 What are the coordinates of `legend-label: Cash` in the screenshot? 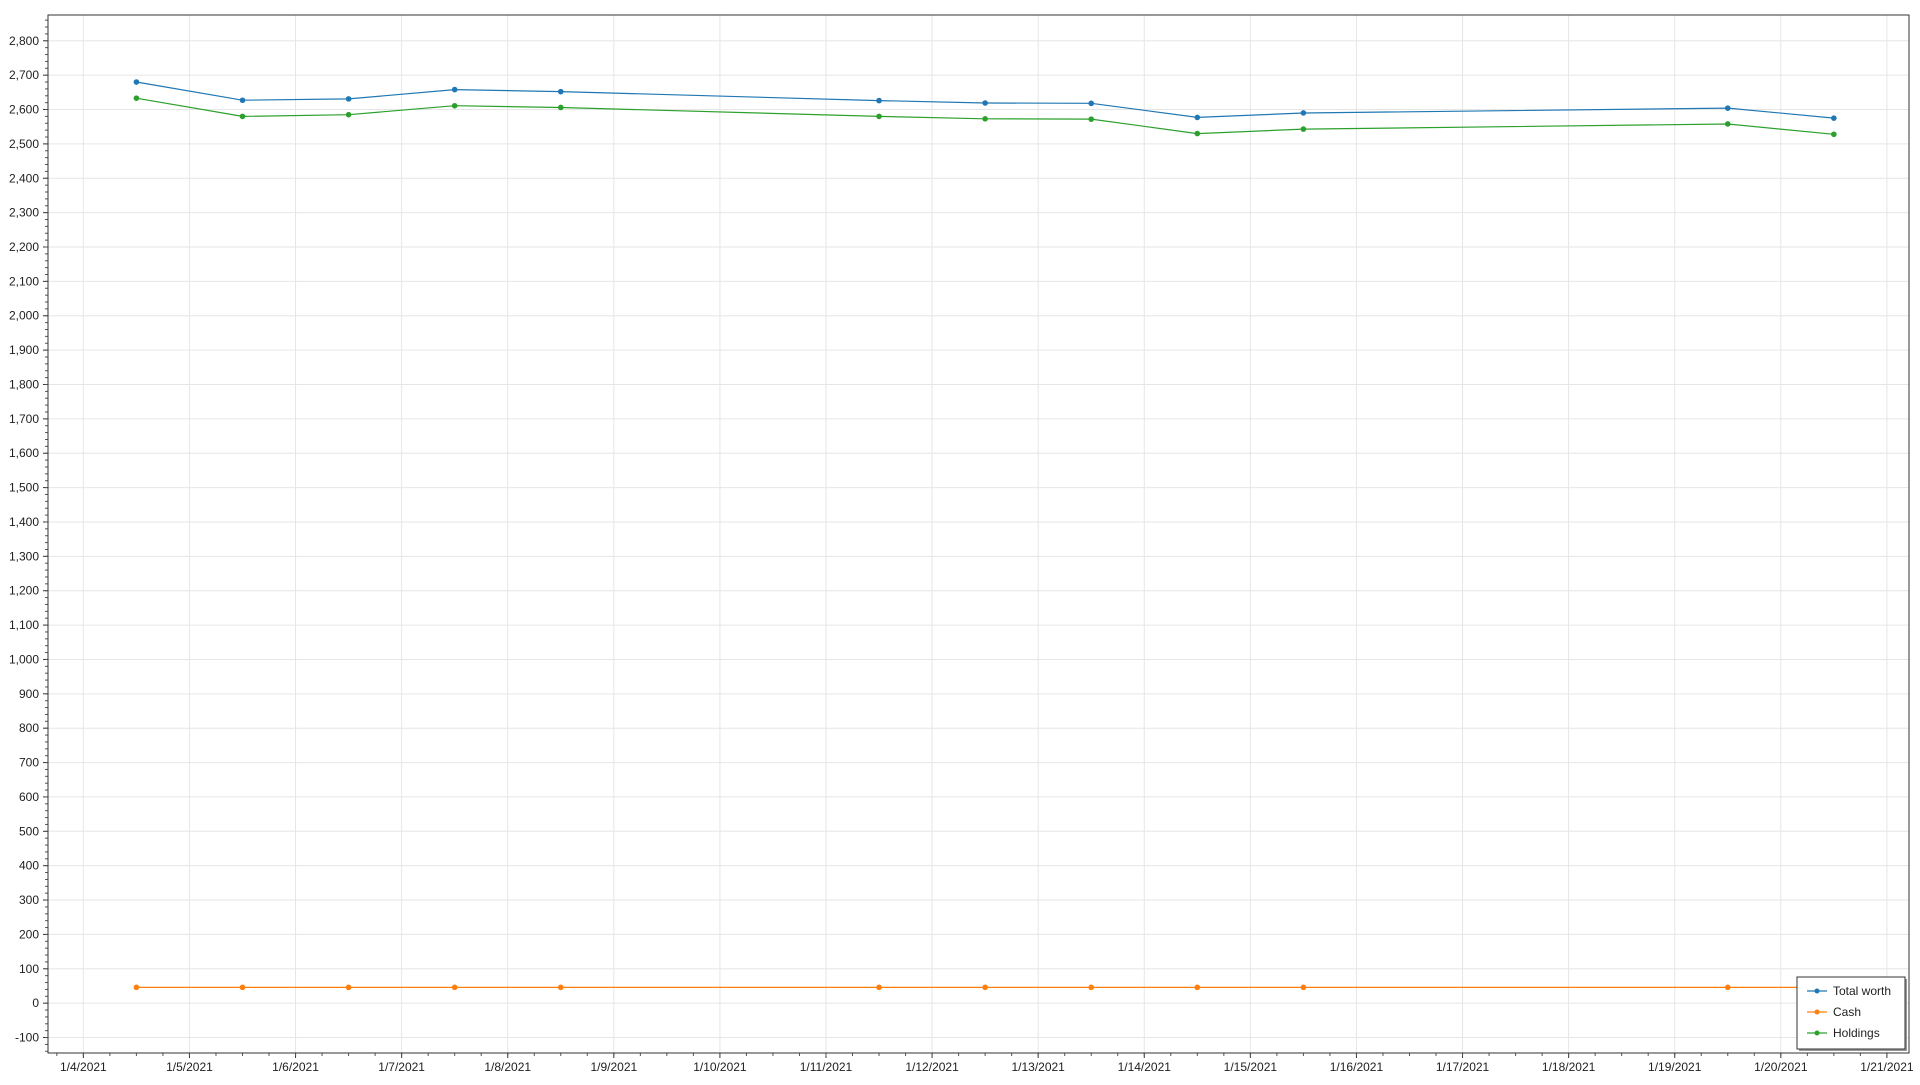 It's located at (1847, 1012).